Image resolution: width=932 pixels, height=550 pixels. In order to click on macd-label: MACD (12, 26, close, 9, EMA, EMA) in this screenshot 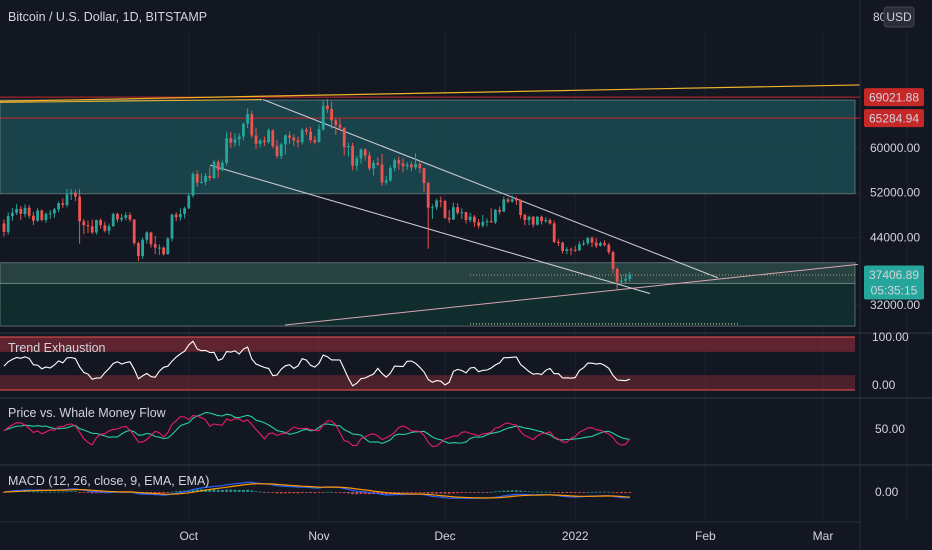, I will do `click(108, 481)`.